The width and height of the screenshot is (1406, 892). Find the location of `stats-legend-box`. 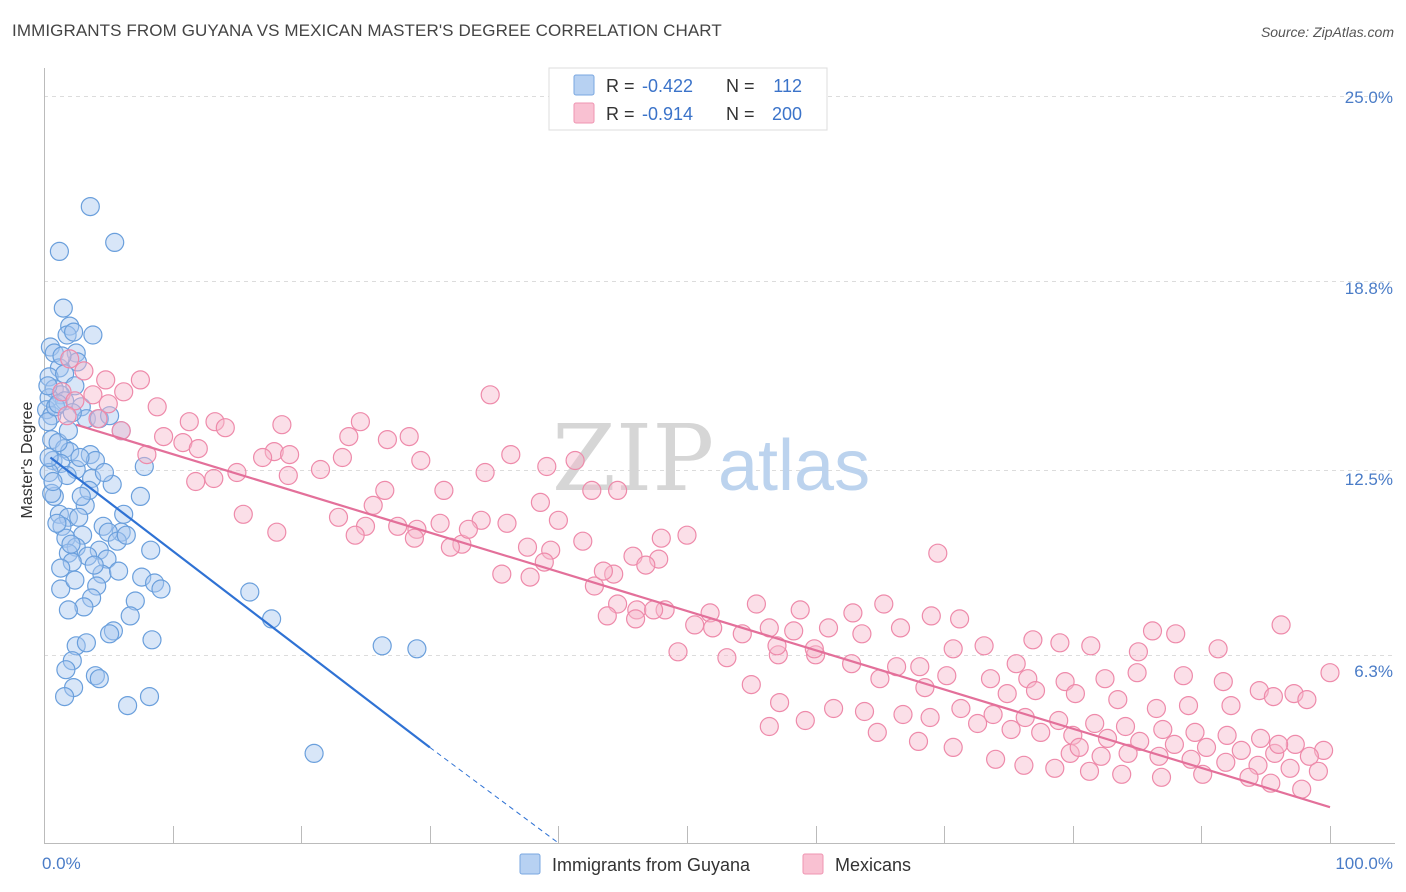

stats-legend-box is located at coordinates (688, 99).